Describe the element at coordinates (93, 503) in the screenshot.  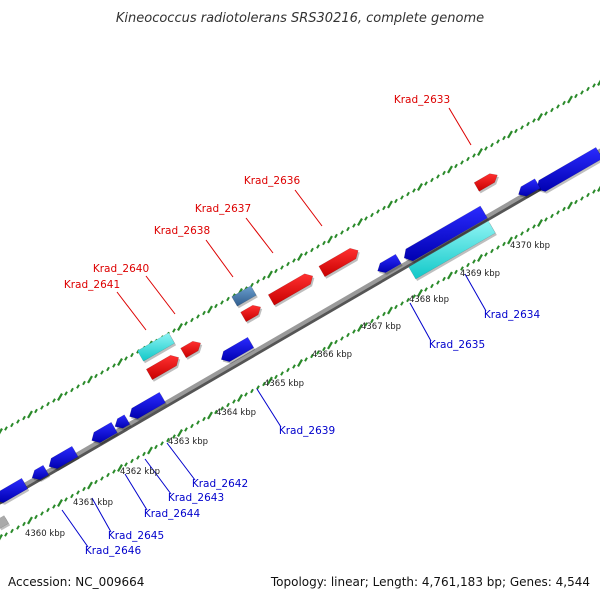
I see `kbp-label-4361: 4361 kbp` at that location.